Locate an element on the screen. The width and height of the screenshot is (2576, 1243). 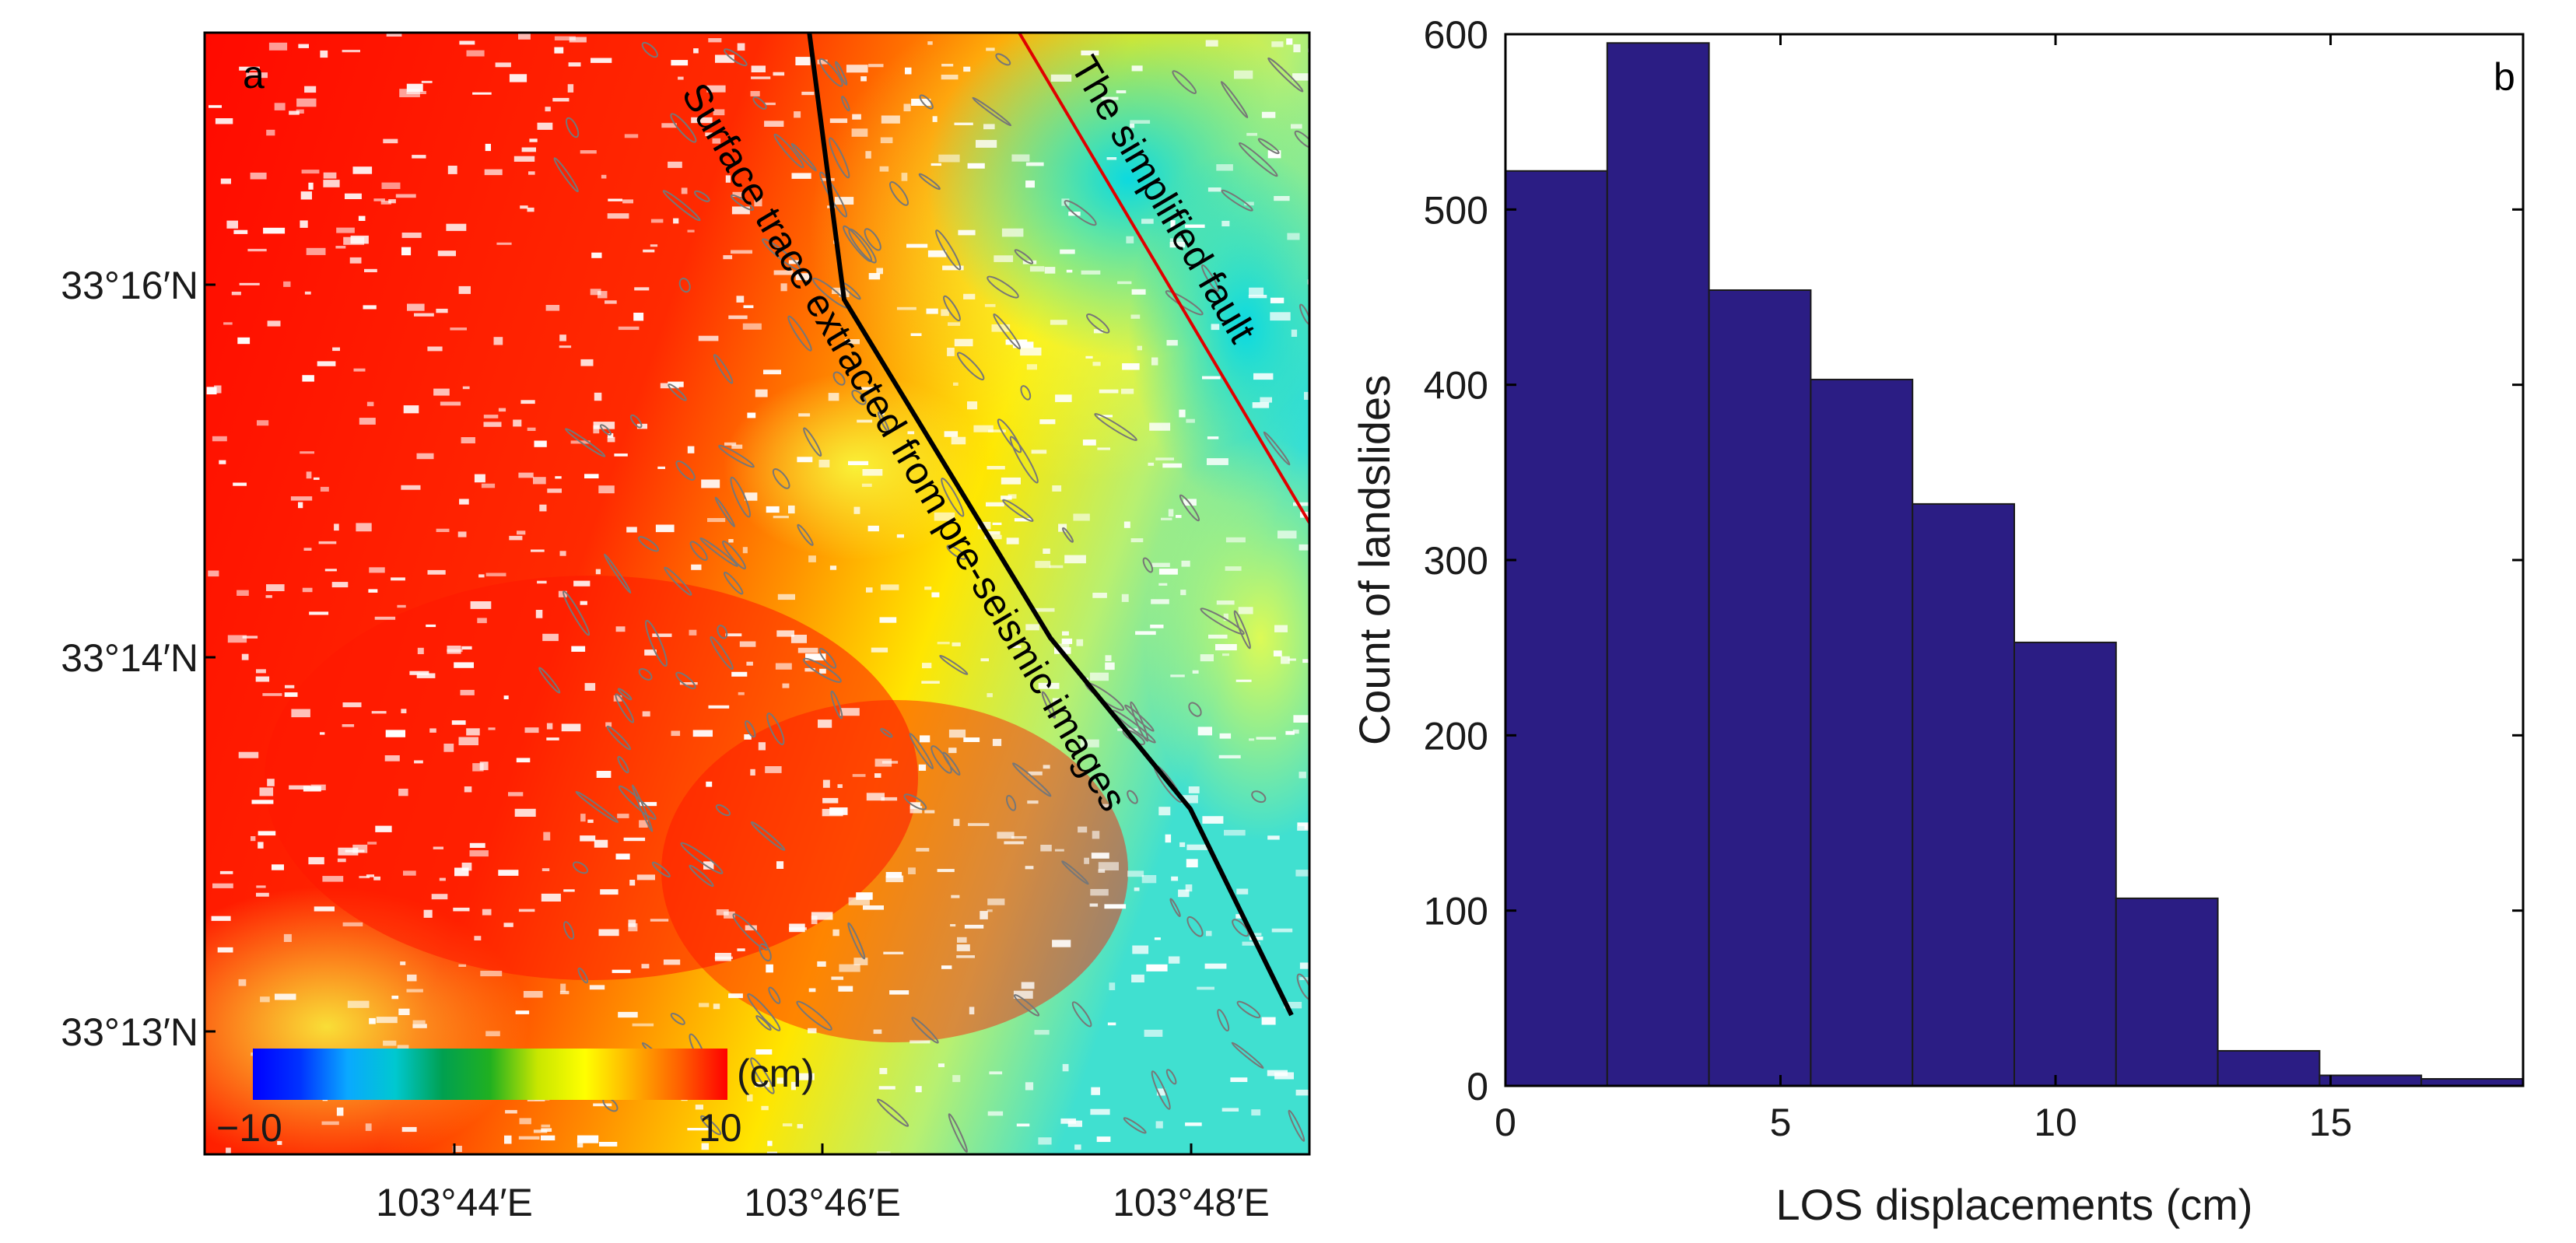
map-y-tick-label: 33°16′N is located at coordinates (129, 285).